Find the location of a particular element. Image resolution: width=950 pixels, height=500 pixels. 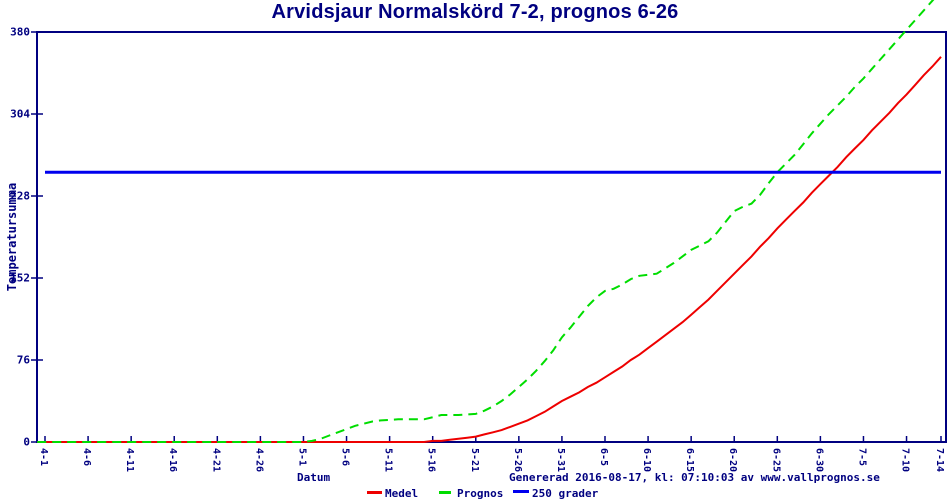

y-tick-label: 304 is located at coordinates (20, 113).